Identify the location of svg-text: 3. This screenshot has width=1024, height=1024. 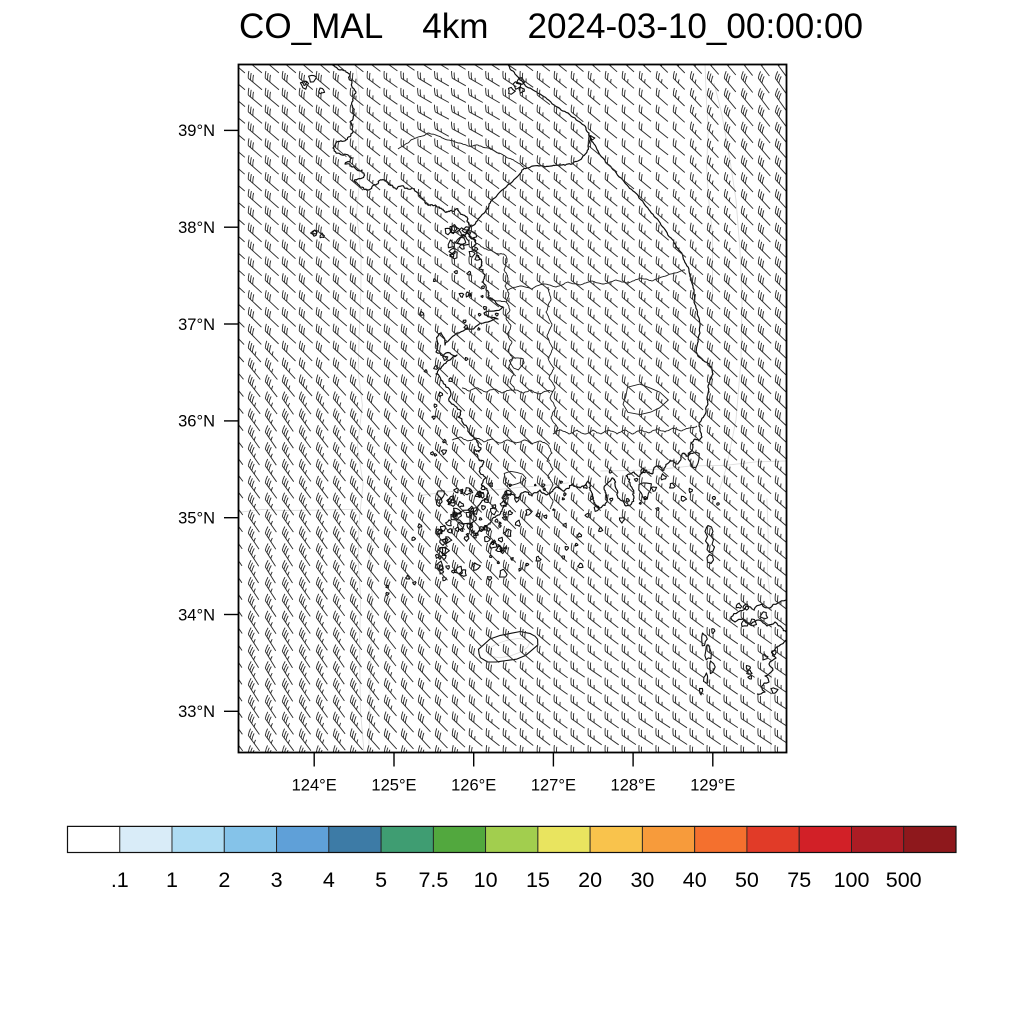
(277, 880).